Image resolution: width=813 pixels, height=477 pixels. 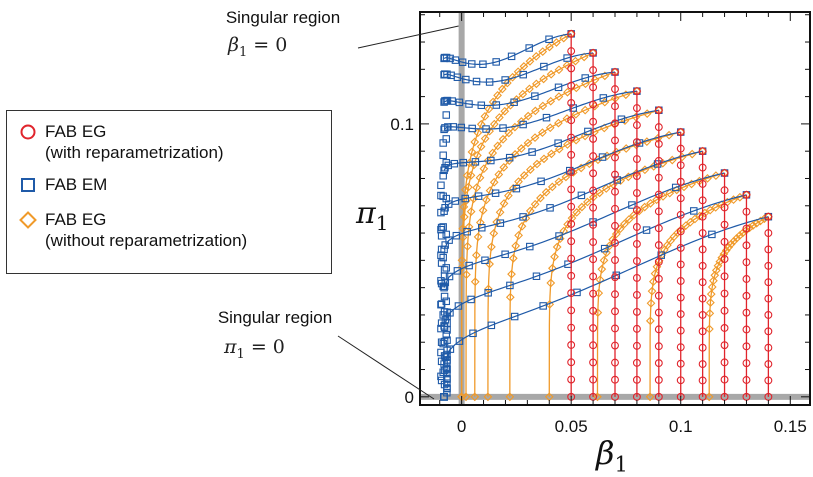 I want to click on top-math-sub: 1, so click(x=243, y=52).